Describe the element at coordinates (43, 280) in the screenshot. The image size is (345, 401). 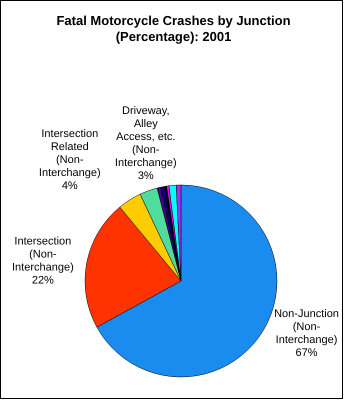
I see `data-label: 22%` at that location.